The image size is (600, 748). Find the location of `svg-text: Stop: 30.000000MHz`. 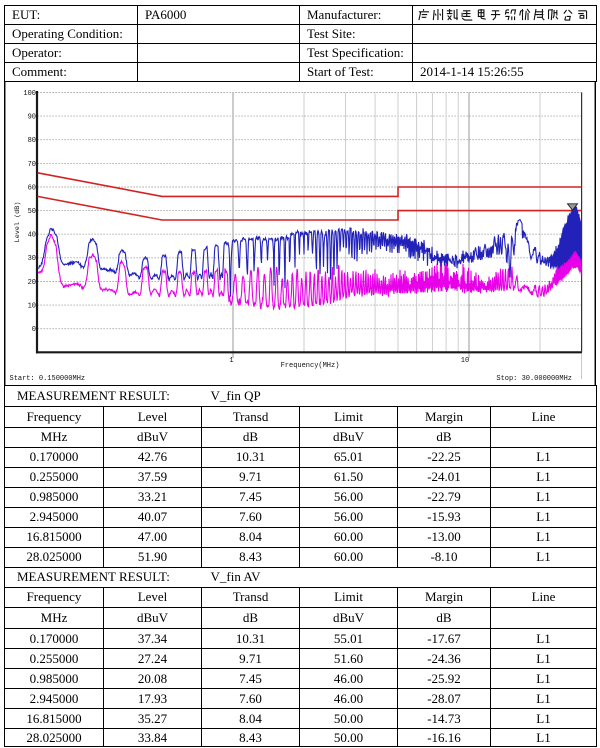

svg-text: Stop: 30.000000MHz is located at coordinates (534, 379).